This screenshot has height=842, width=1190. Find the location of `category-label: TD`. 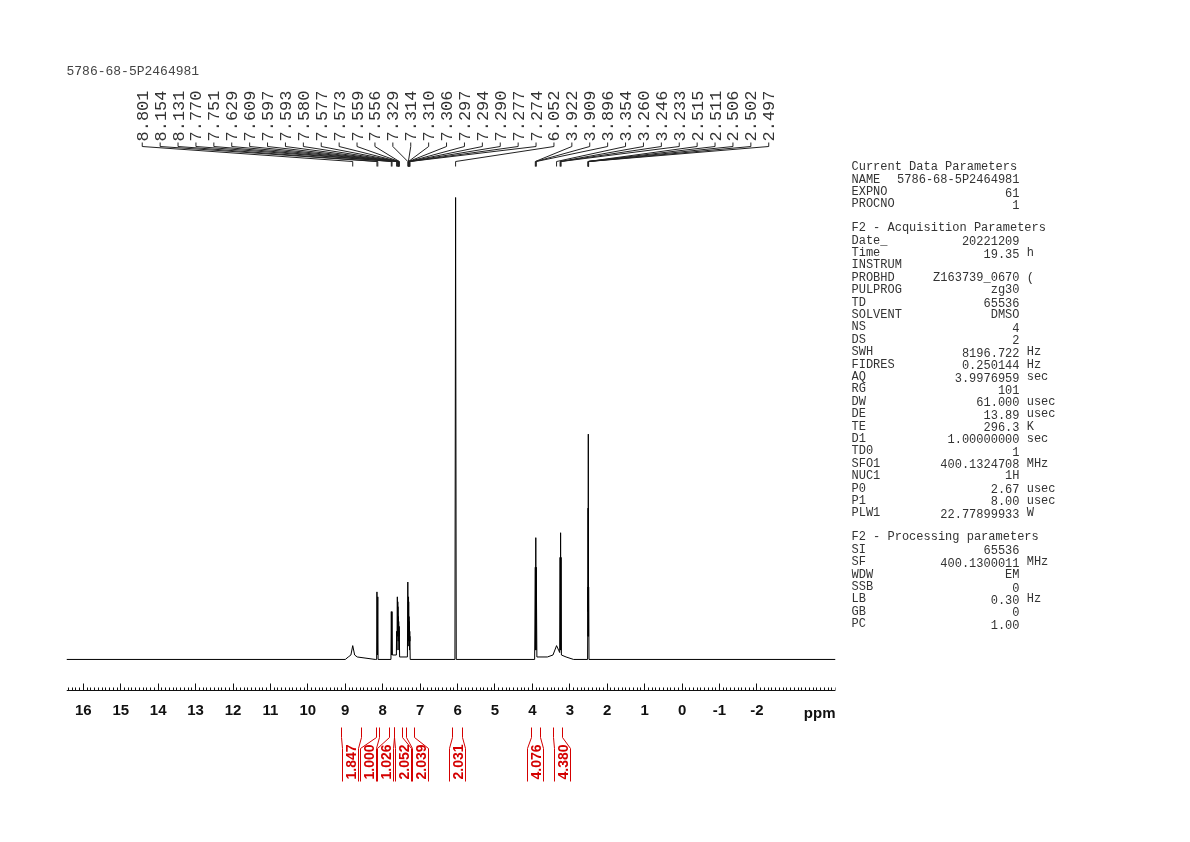

category-label: TD is located at coordinates (858, 302).